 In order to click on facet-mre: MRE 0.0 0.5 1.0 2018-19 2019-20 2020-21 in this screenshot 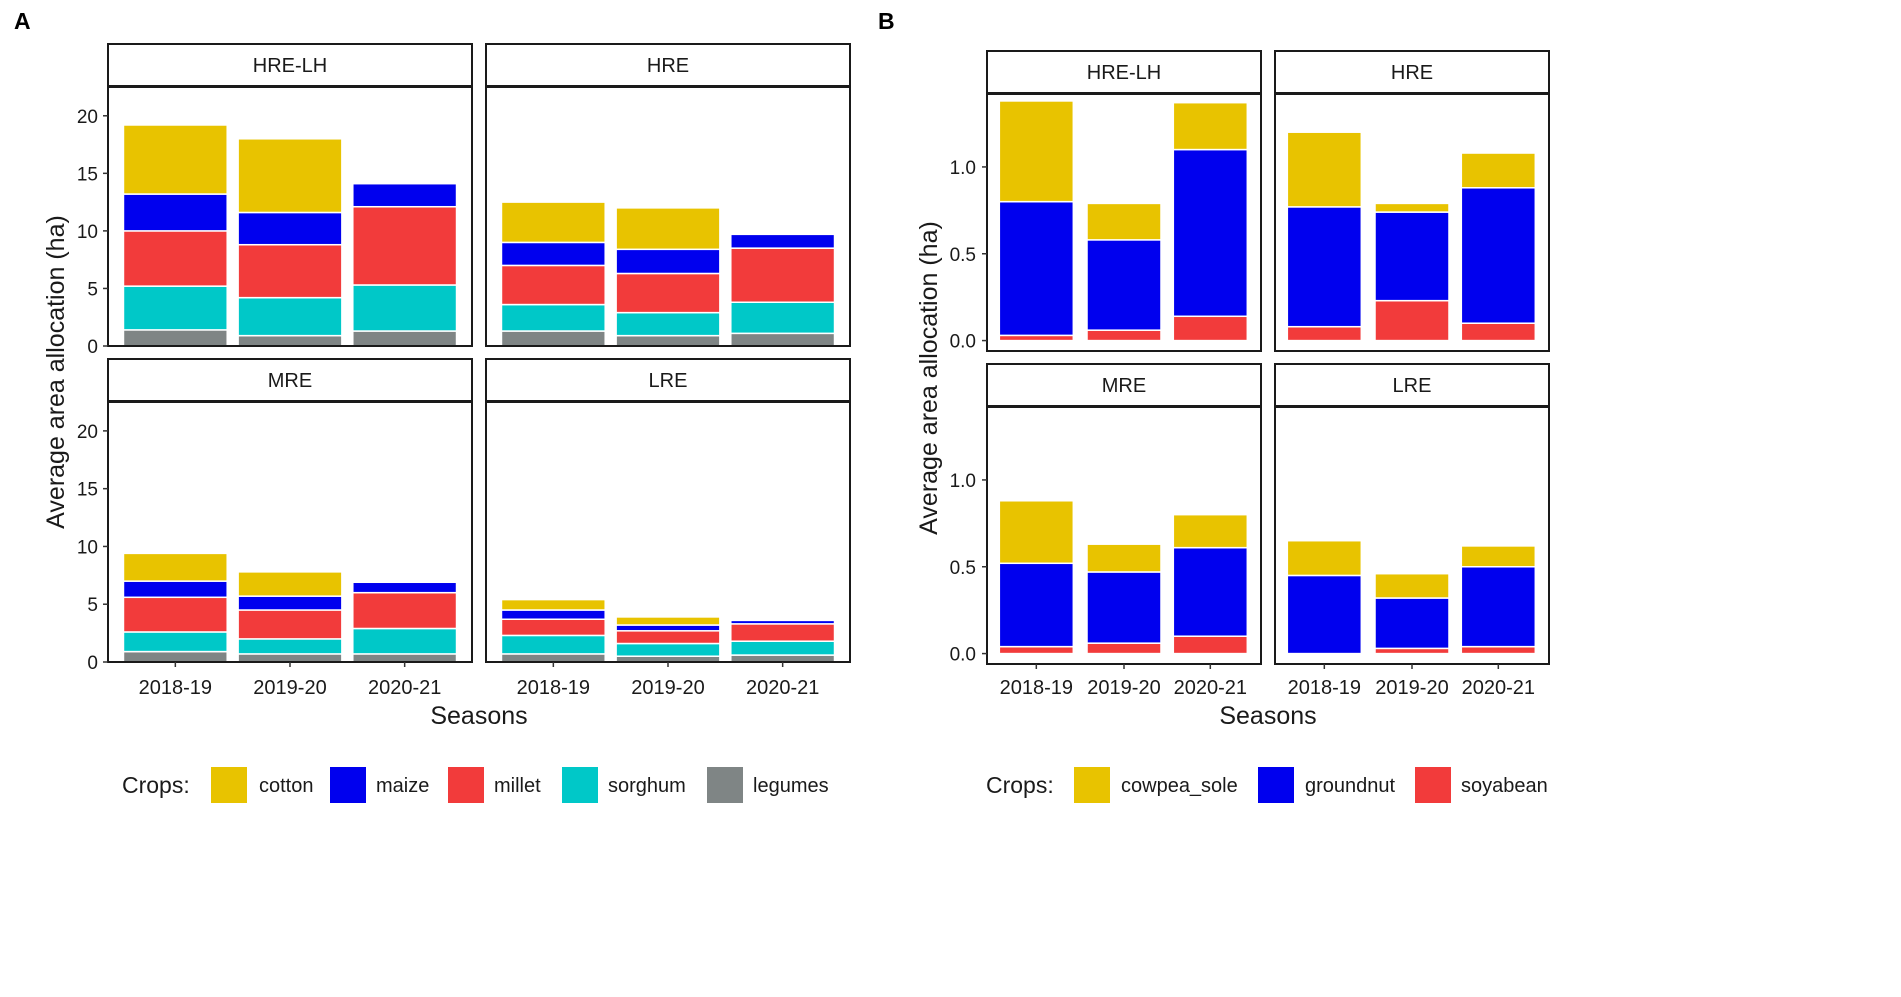, I will do `click(1106, 531)`.